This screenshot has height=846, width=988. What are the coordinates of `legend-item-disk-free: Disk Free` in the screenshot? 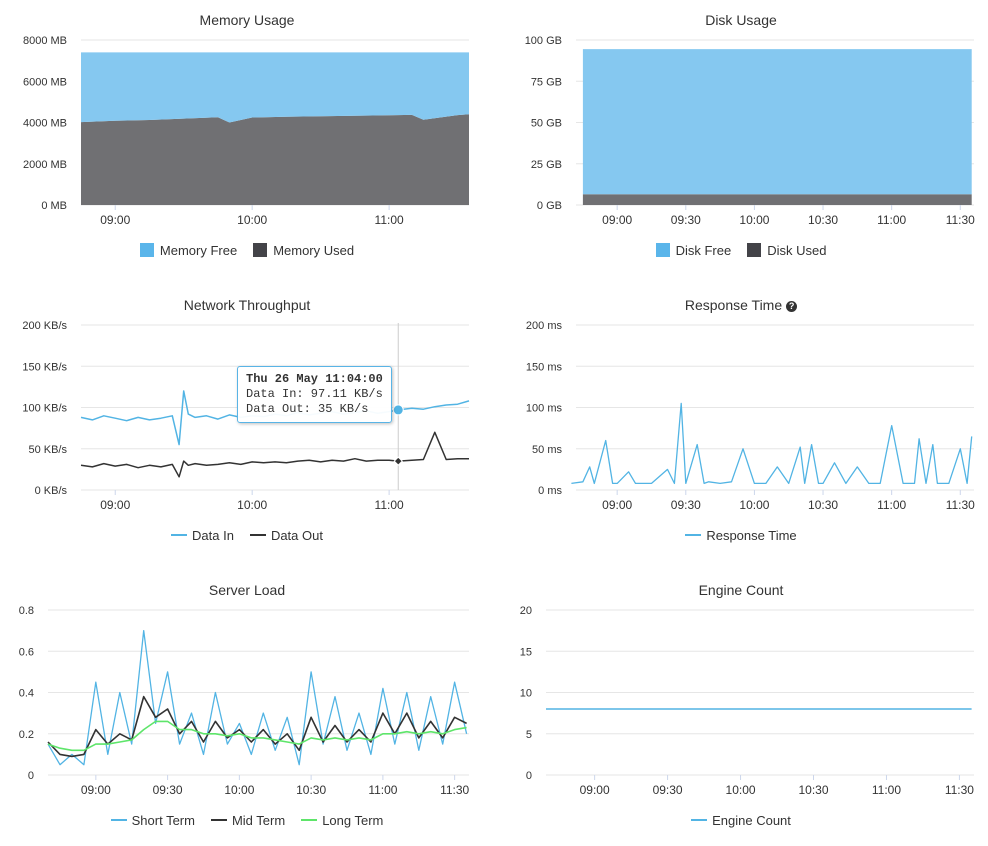 It's located at (693, 250).